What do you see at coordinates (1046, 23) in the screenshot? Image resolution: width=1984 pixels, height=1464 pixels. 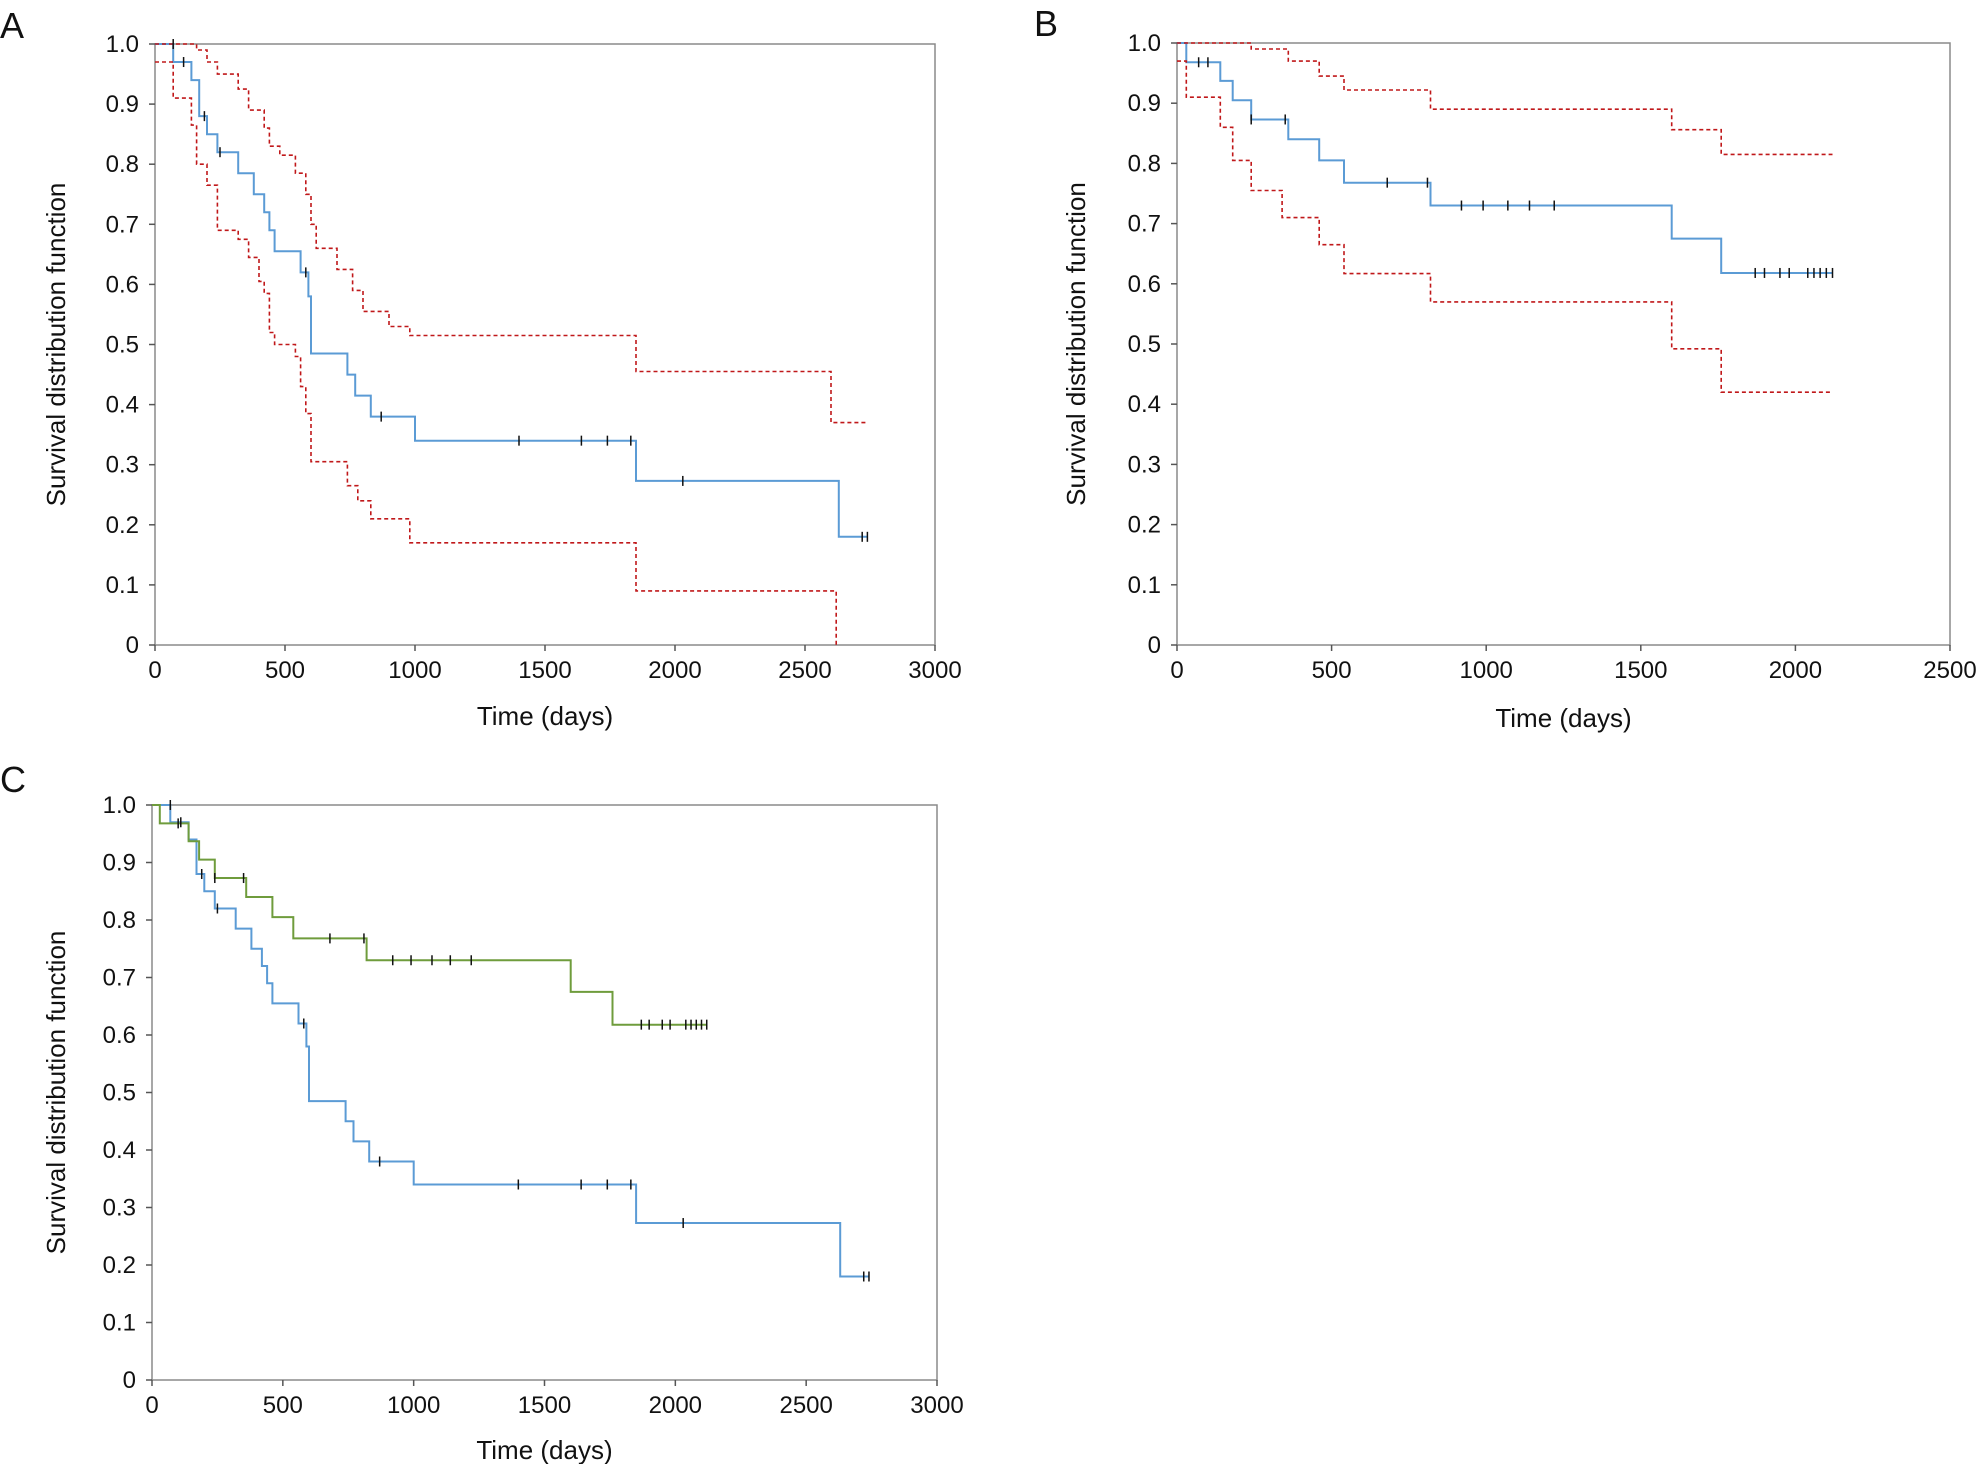 I see `panel-b-letter: B` at bounding box center [1046, 23].